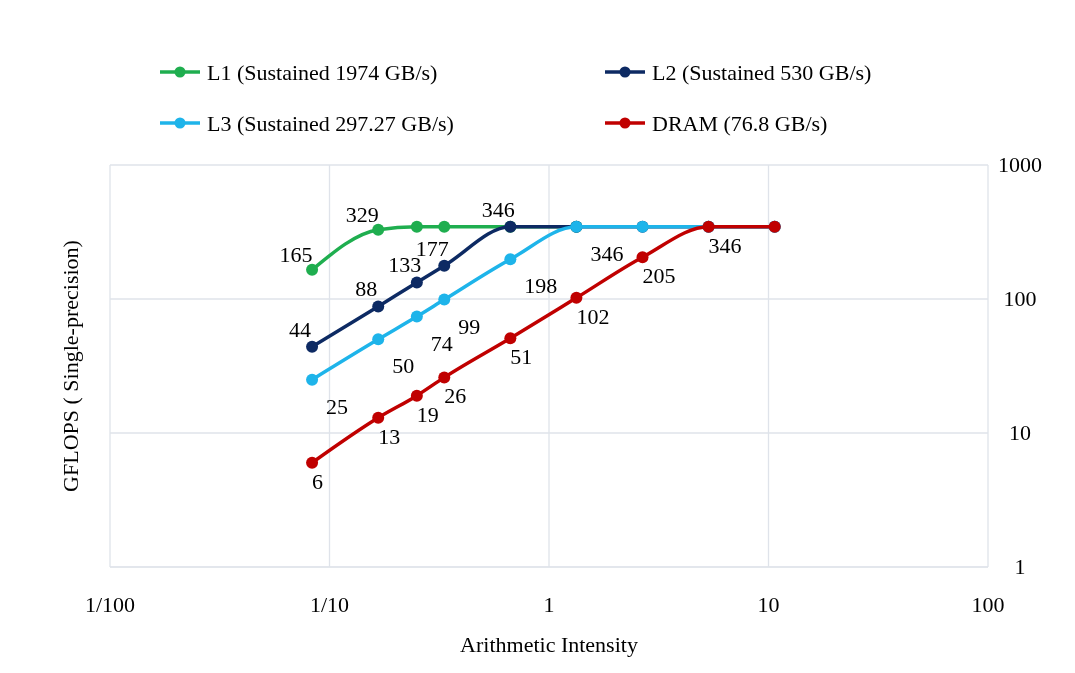  I want to click on legend-label: L3 (Sustained 297.27 GB/s), so click(330, 123).